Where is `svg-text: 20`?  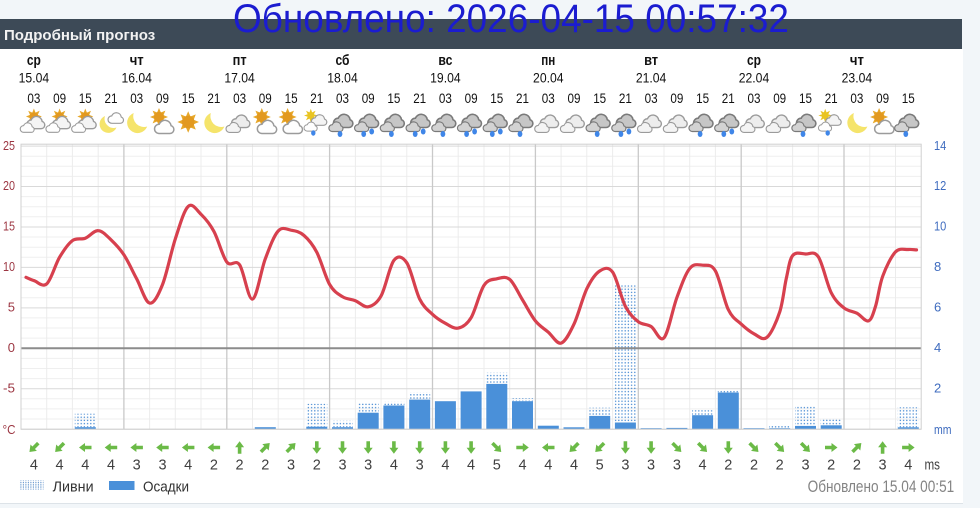
svg-text: 20 is located at coordinates (9, 185).